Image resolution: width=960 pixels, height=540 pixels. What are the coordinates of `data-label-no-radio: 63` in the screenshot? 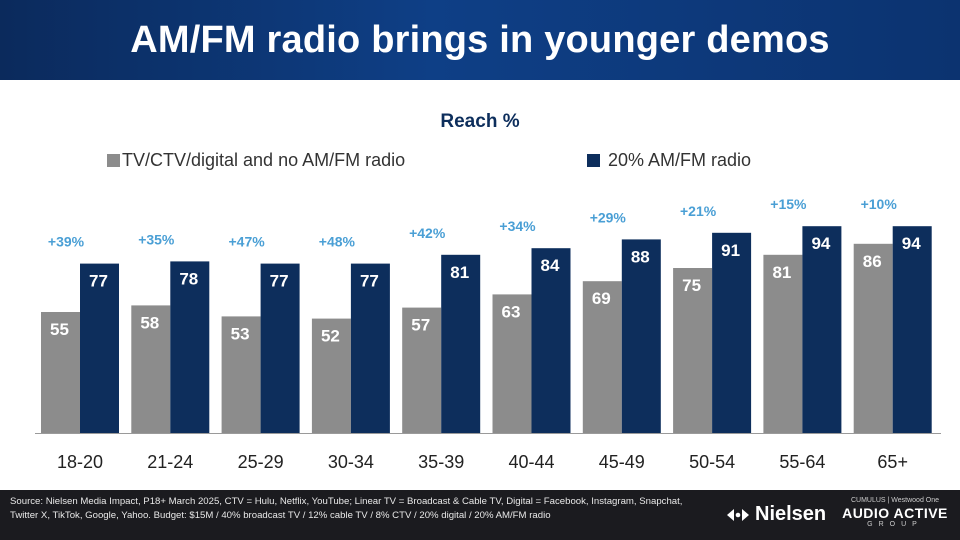 It's located at (511, 311).